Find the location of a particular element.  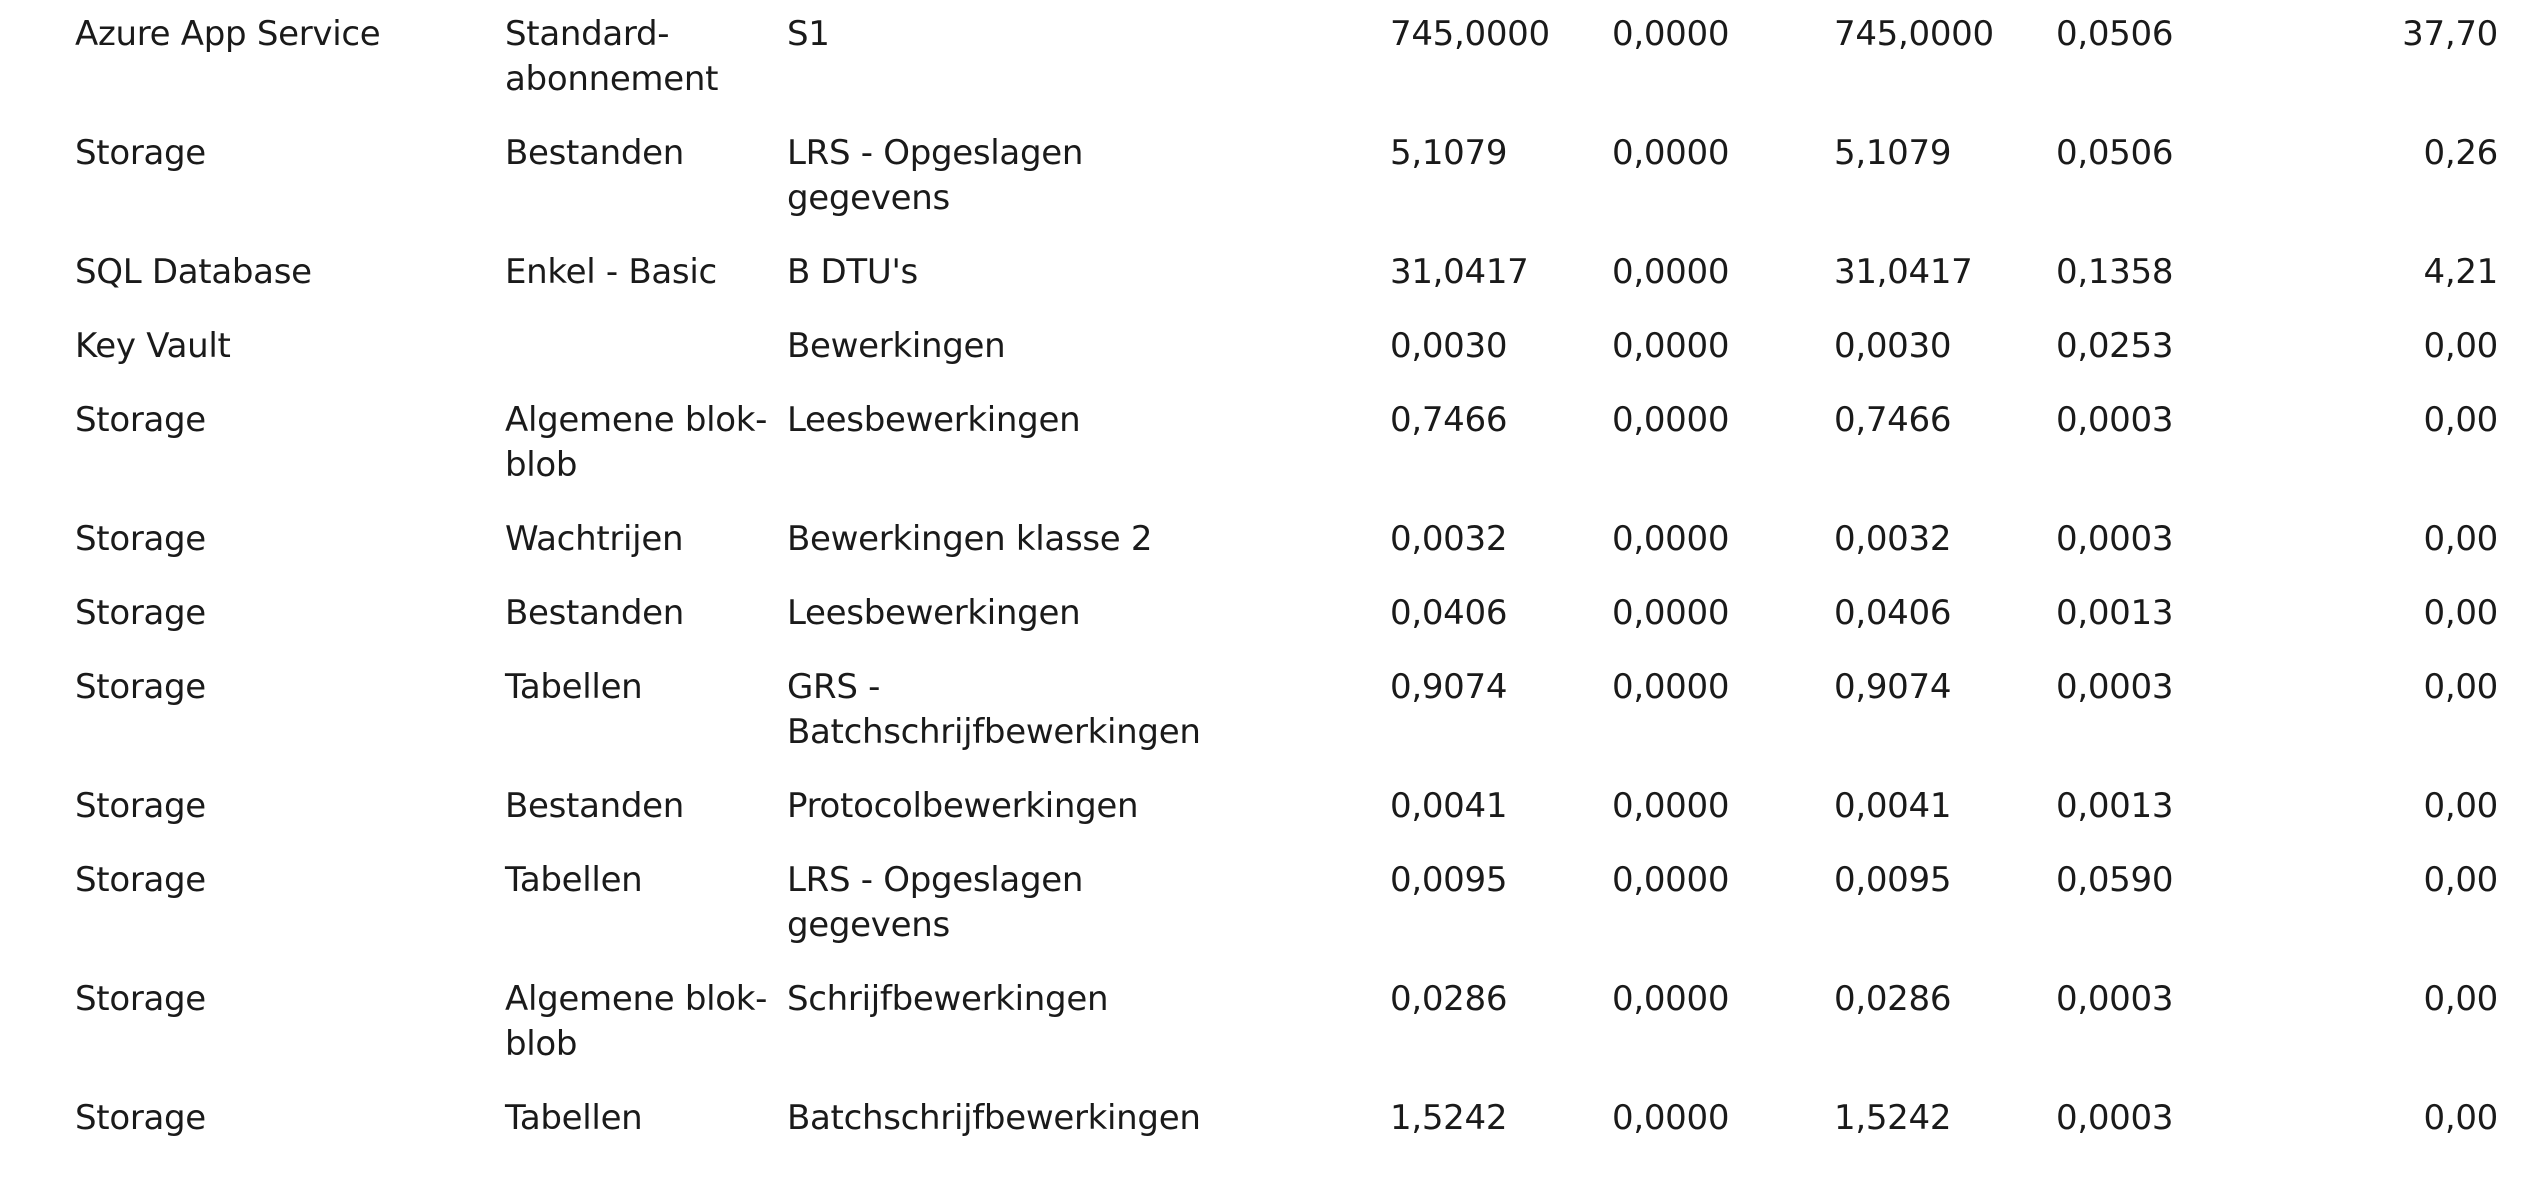

used-quantity-cell: 0,0032 is located at coordinates (1449, 539).